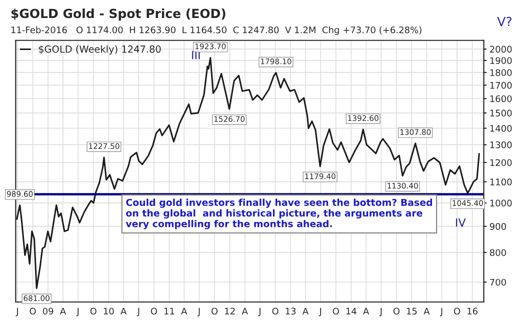 This screenshot has width=523, height=323. What do you see at coordinates (291, 311) in the screenshot?
I see `x-tick-label: 13` at bounding box center [291, 311].